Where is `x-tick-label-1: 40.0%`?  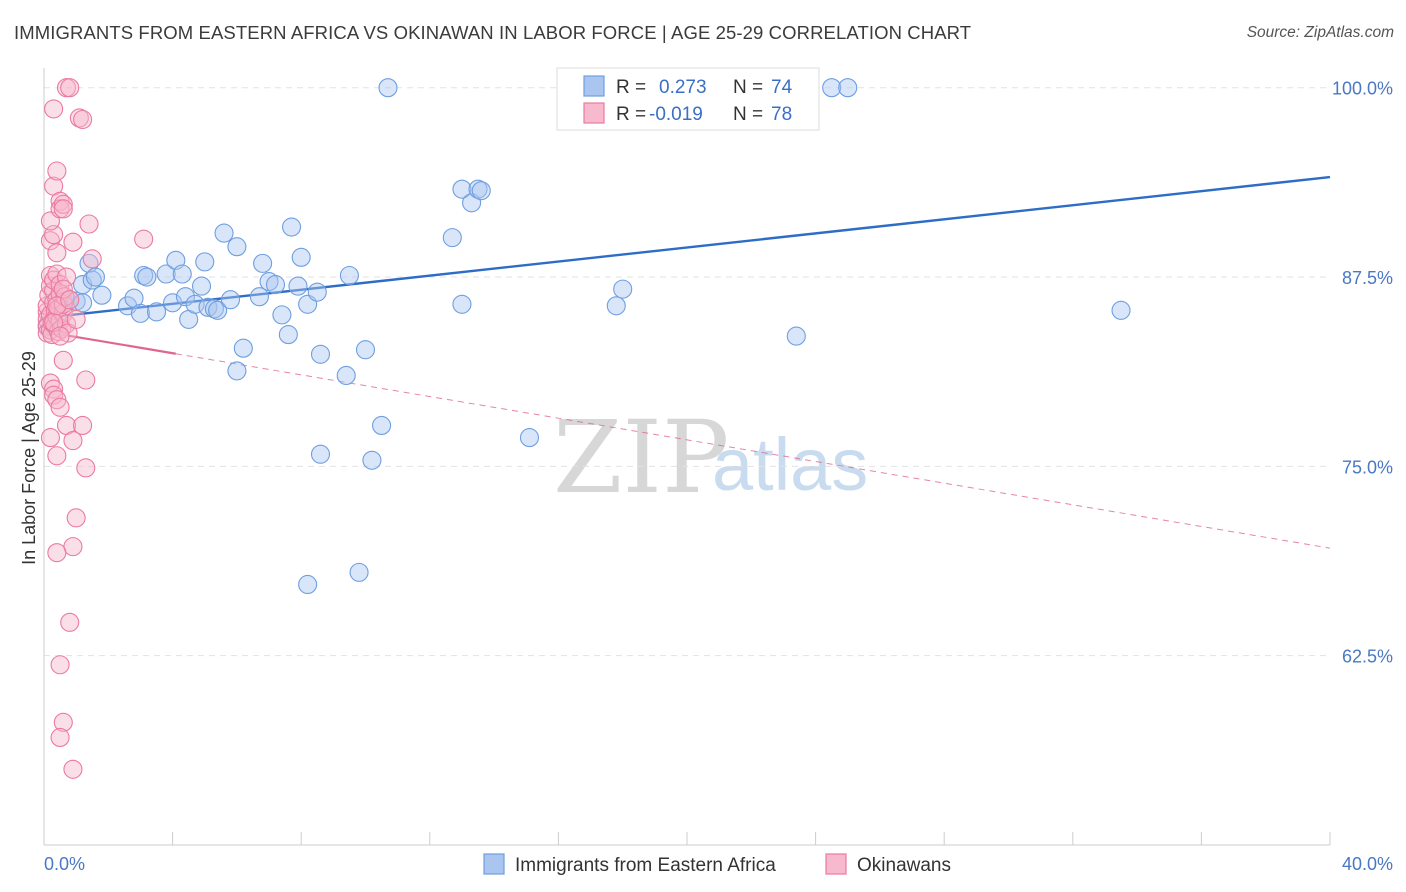 x-tick-label-1: 40.0% is located at coordinates (1367, 864).